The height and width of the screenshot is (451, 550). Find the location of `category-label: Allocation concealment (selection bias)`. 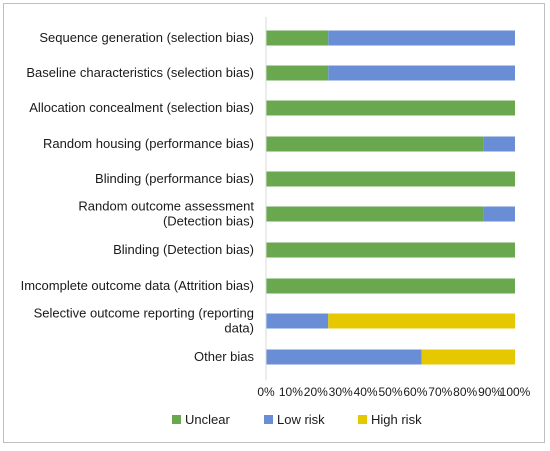

category-label: Allocation concealment (selection bias) is located at coordinates (141, 107).